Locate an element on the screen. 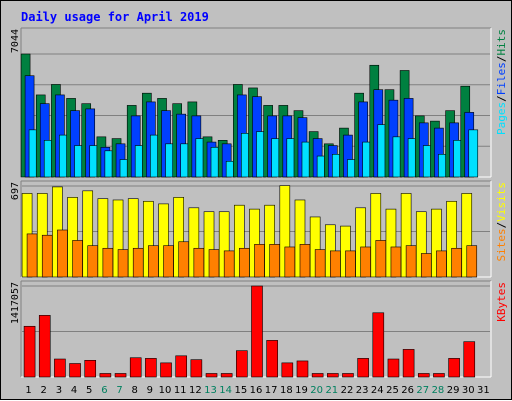 The image size is (512, 401). y-max-label: 697 is located at coordinates (15, 191).